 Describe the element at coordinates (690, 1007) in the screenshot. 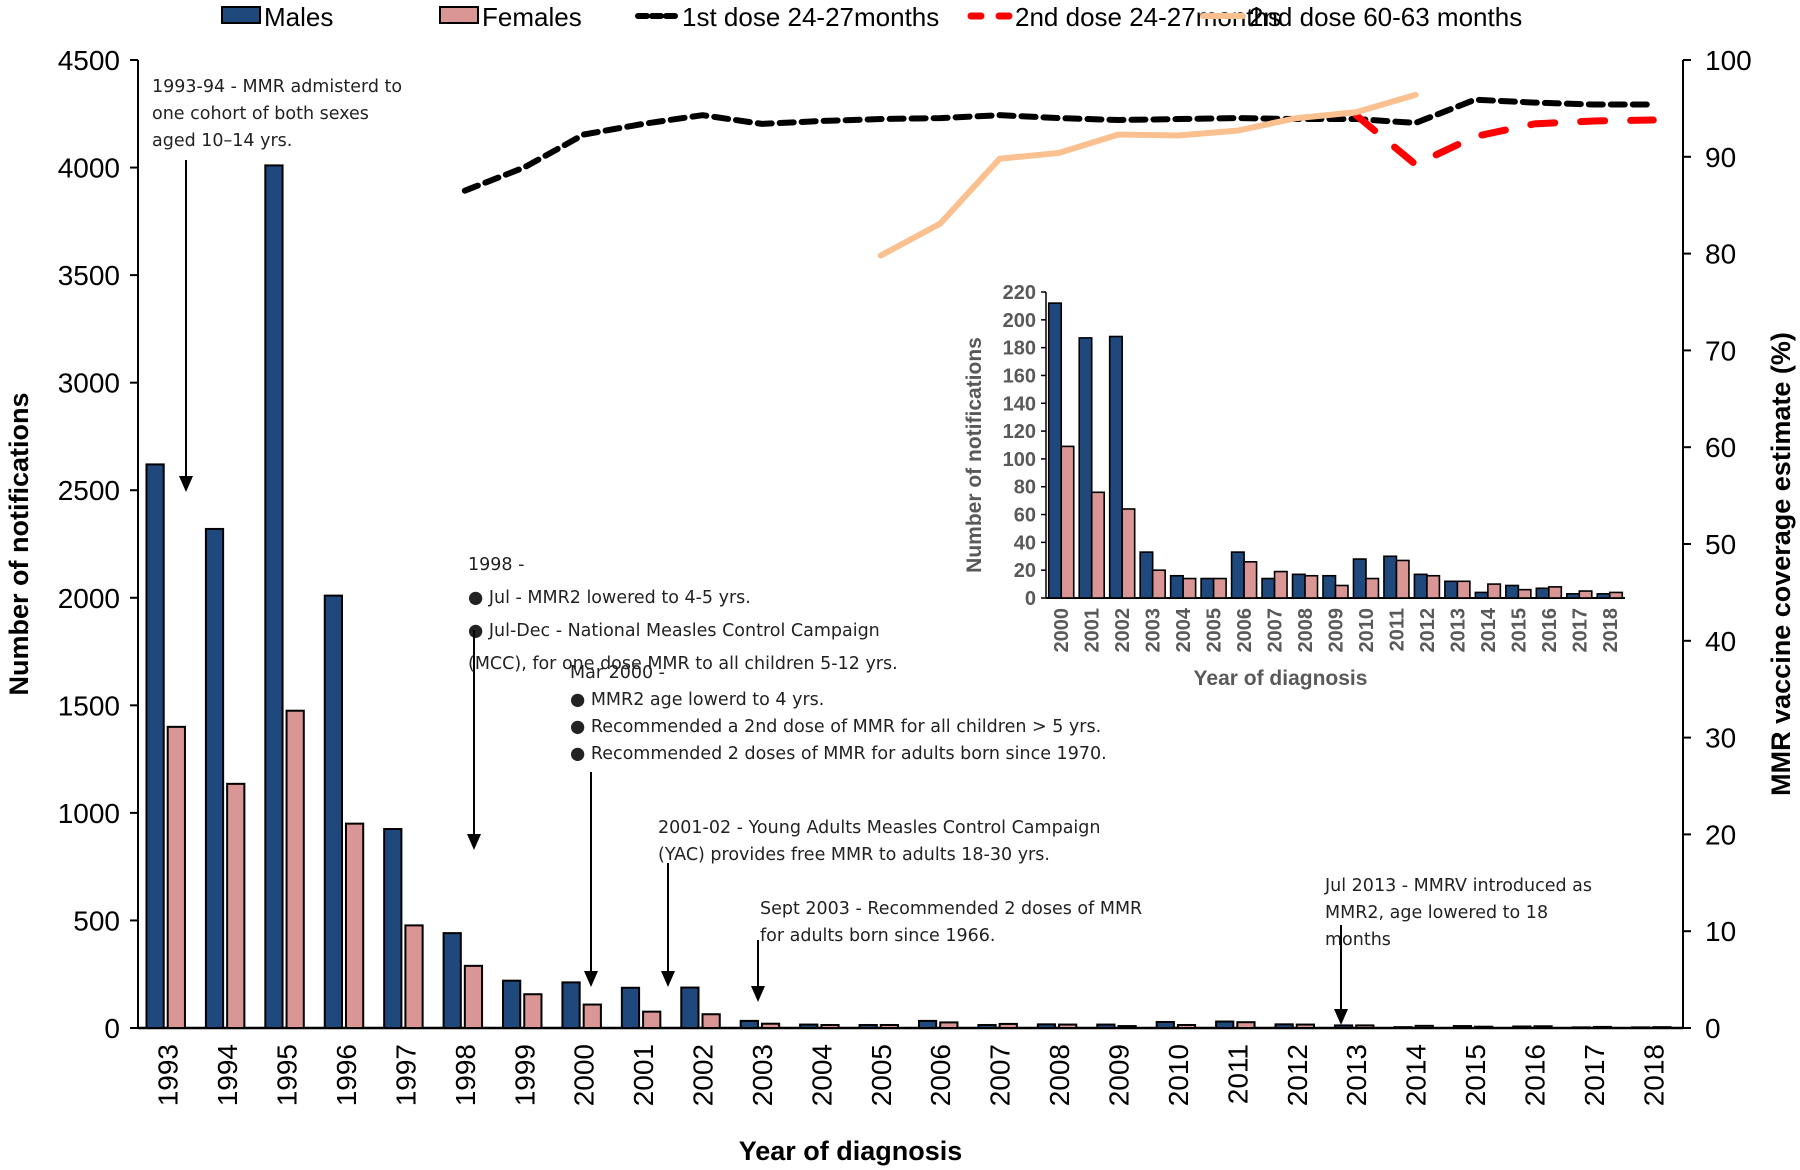

I see `males-bar-2002` at that location.